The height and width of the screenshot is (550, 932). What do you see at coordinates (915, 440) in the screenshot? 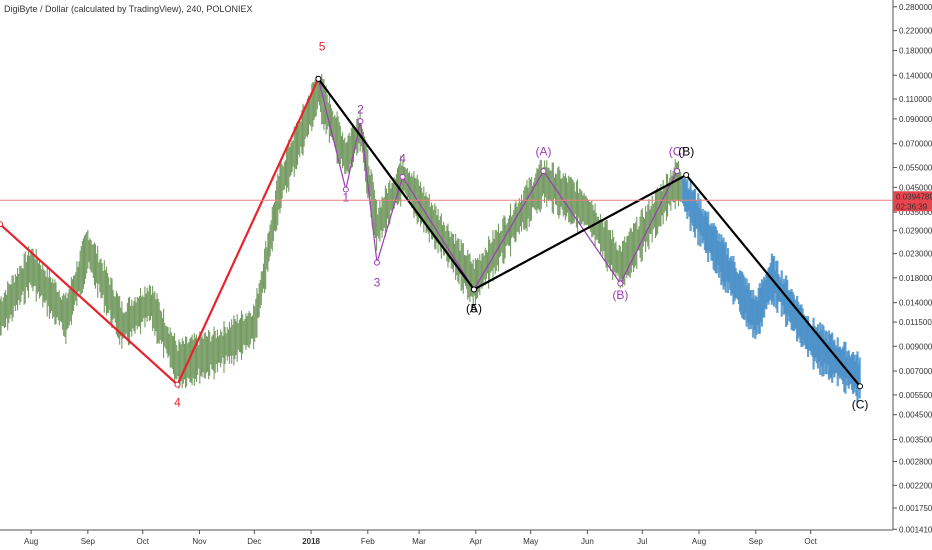
I see `y-tick-label: 0.00350000` at bounding box center [915, 440].